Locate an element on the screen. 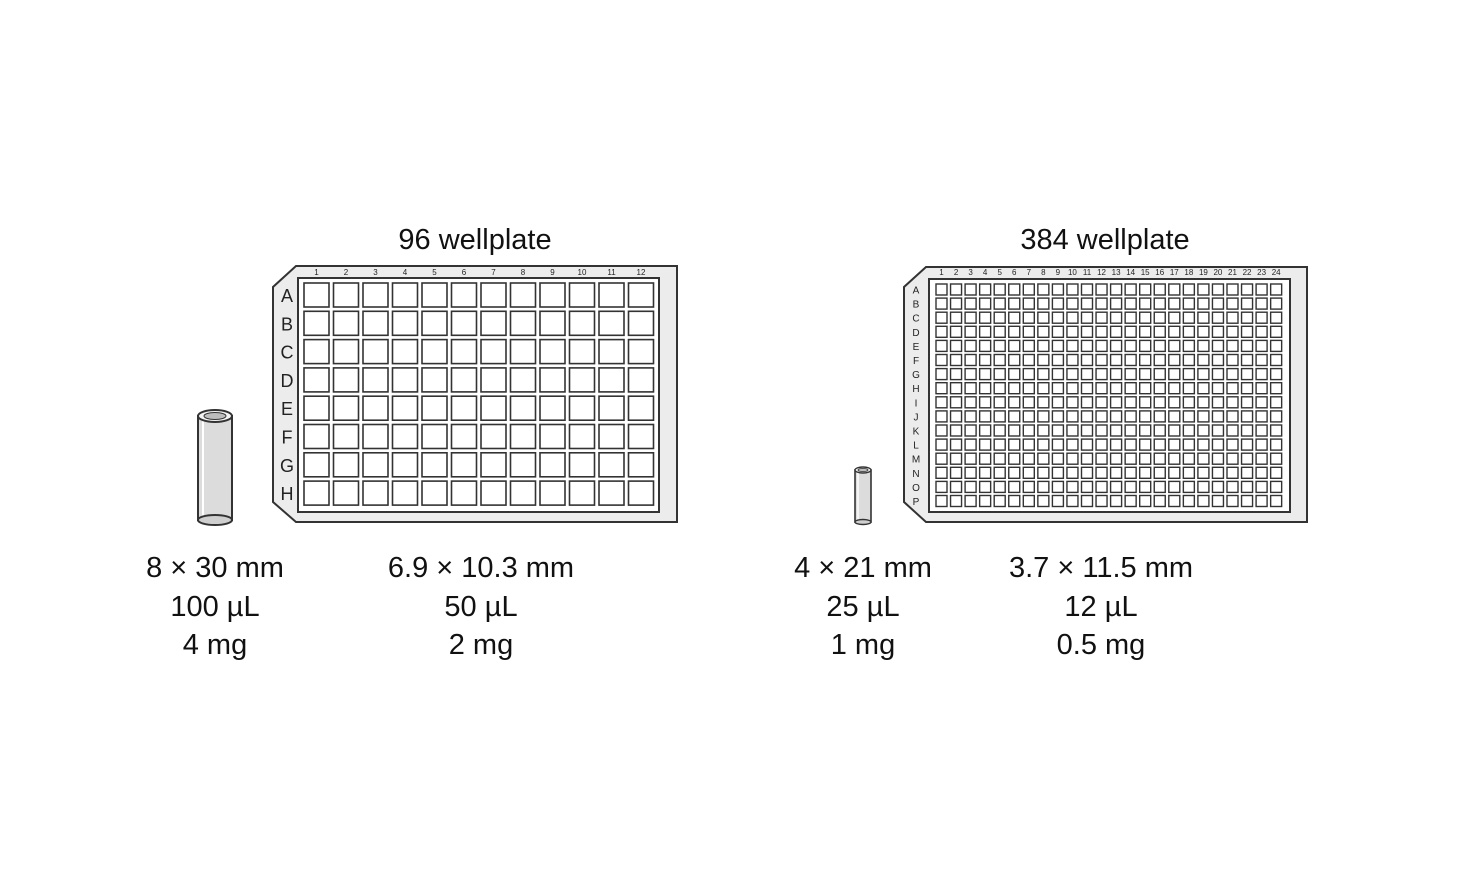 This screenshot has width=1482, height=887. column-label: 6 is located at coordinates (464, 272).